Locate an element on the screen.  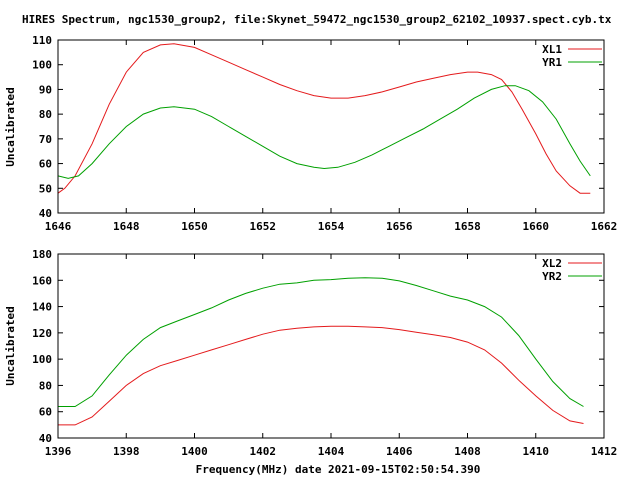
x-tick-label: 1650 is located at coordinates (194, 226).